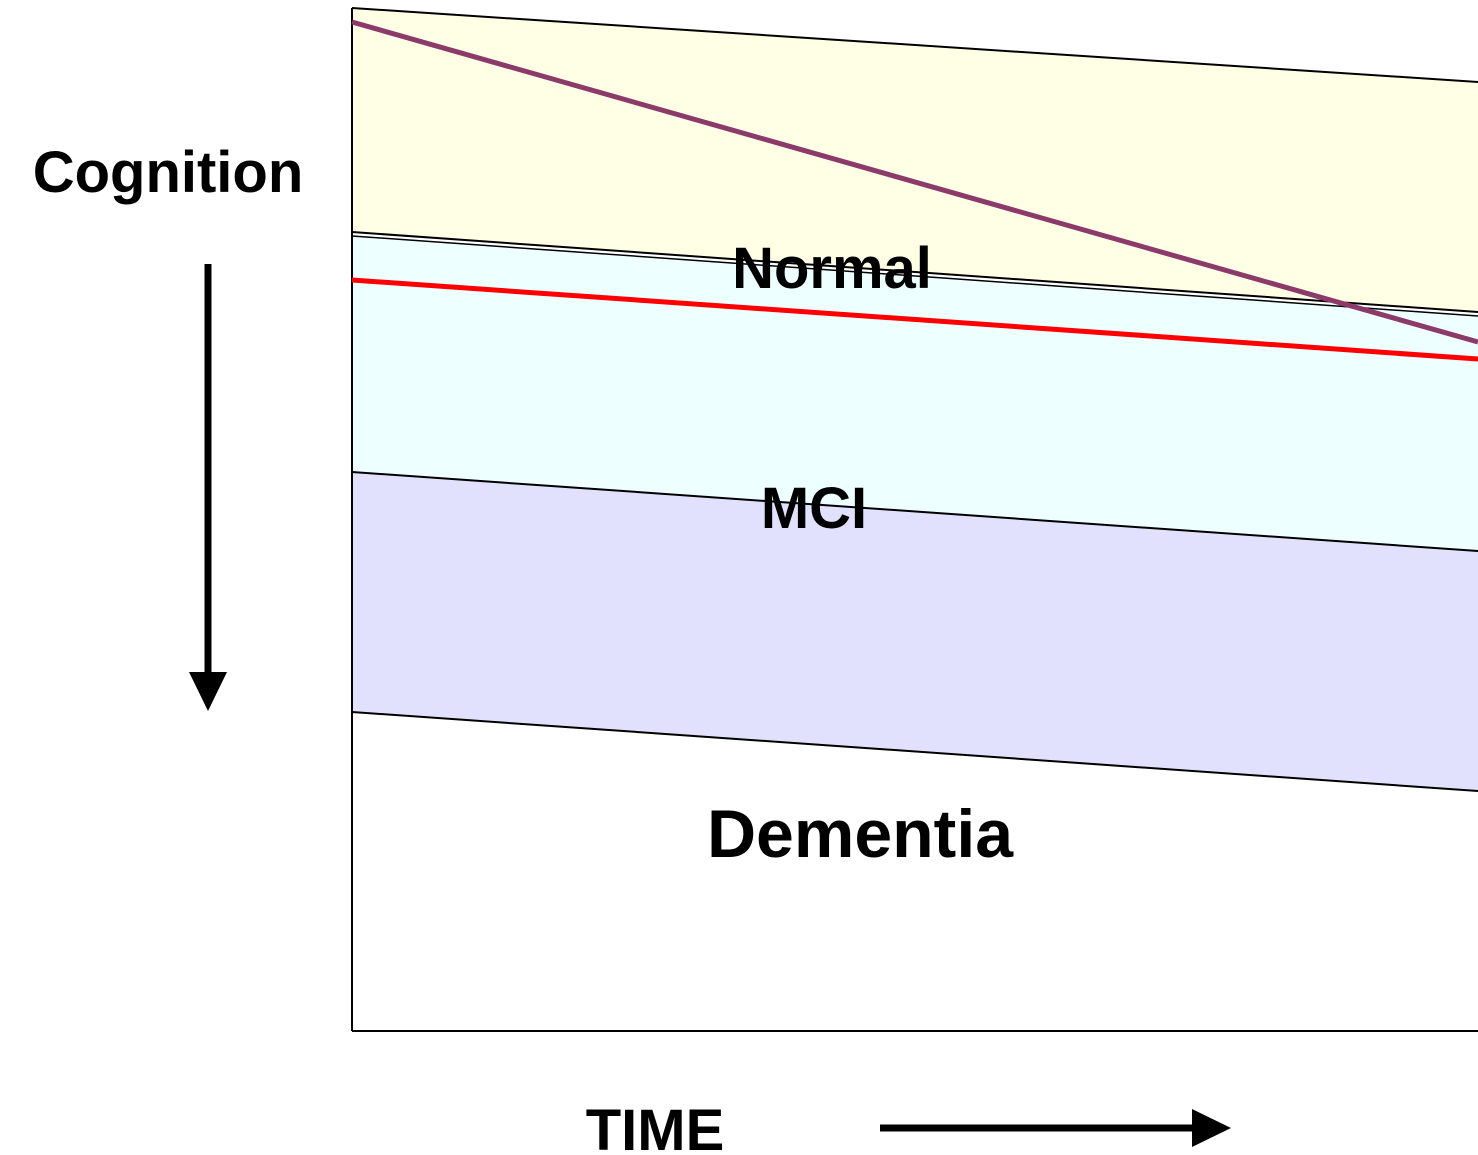 This screenshot has width=1478, height=1155. Describe the element at coordinates (914, 45) in the screenshot. I see `top-boundary-line` at that location.